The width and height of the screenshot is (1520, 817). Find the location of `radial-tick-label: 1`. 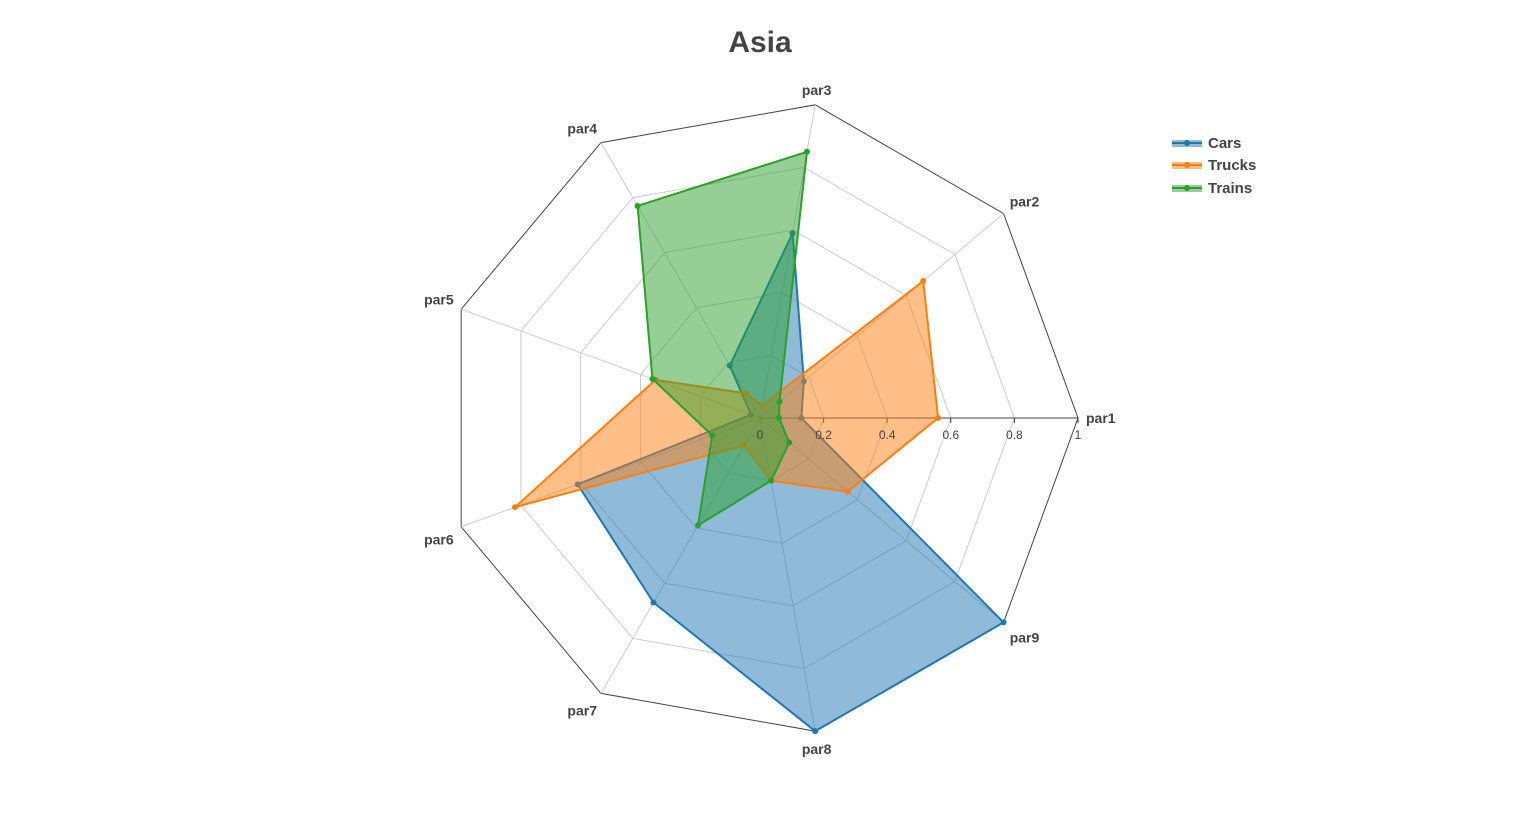

radial-tick-label: 1 is located at coordinates (1078, 435).